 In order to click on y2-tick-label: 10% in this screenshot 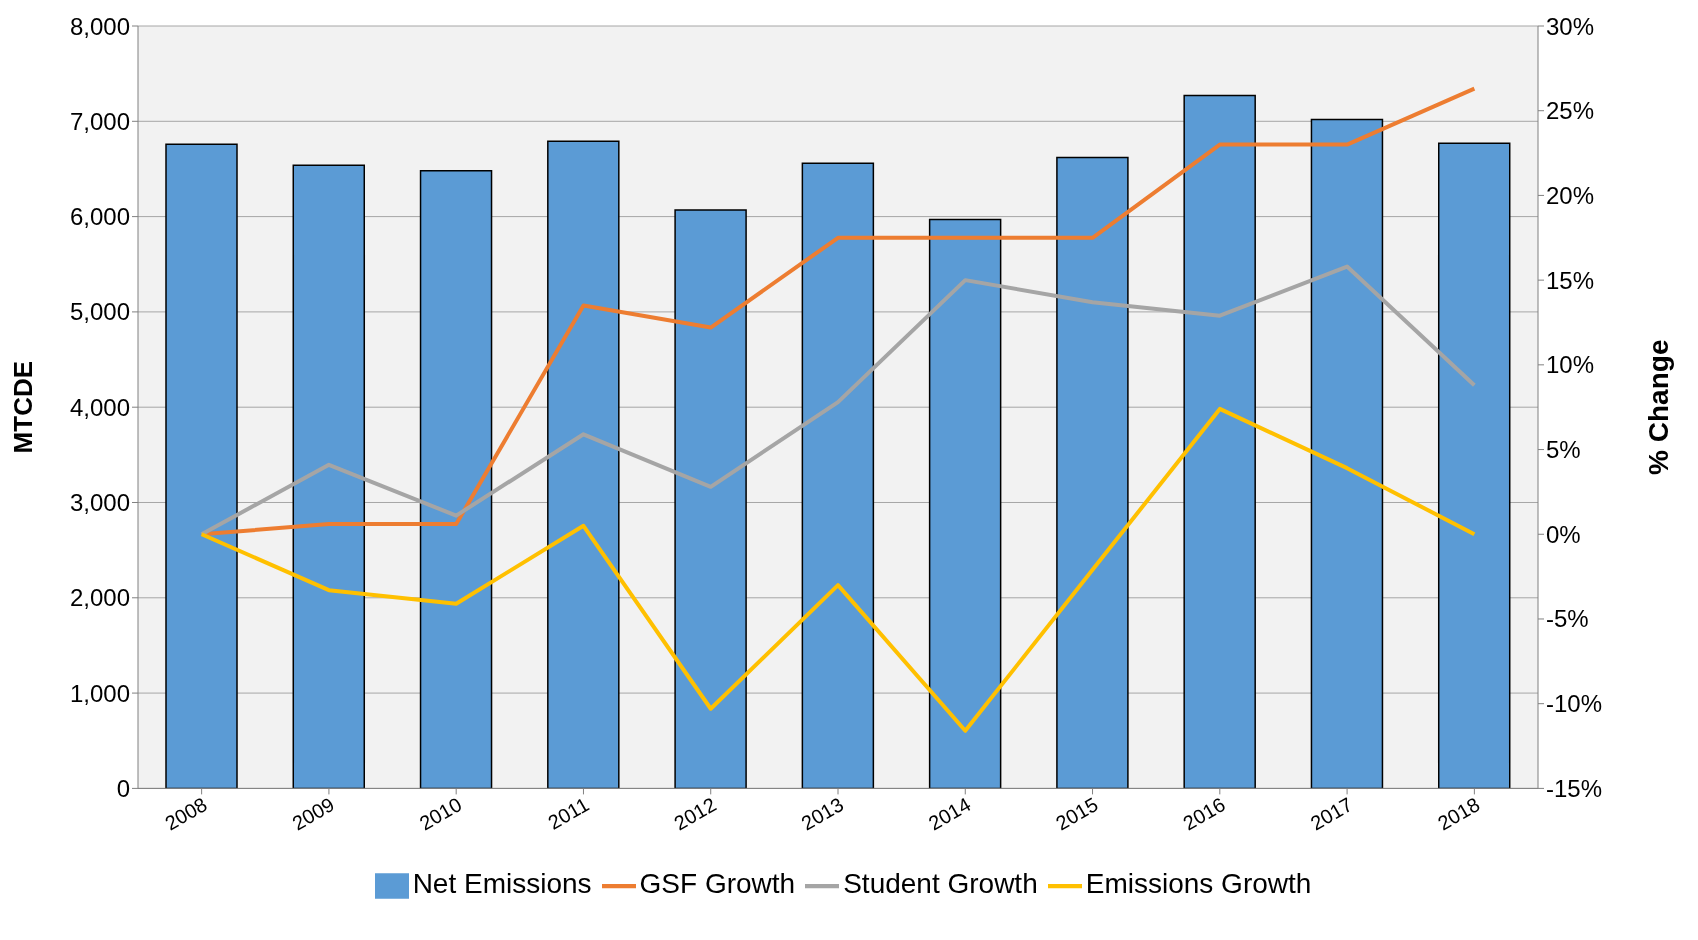, I will do `click(1570, 365)`.